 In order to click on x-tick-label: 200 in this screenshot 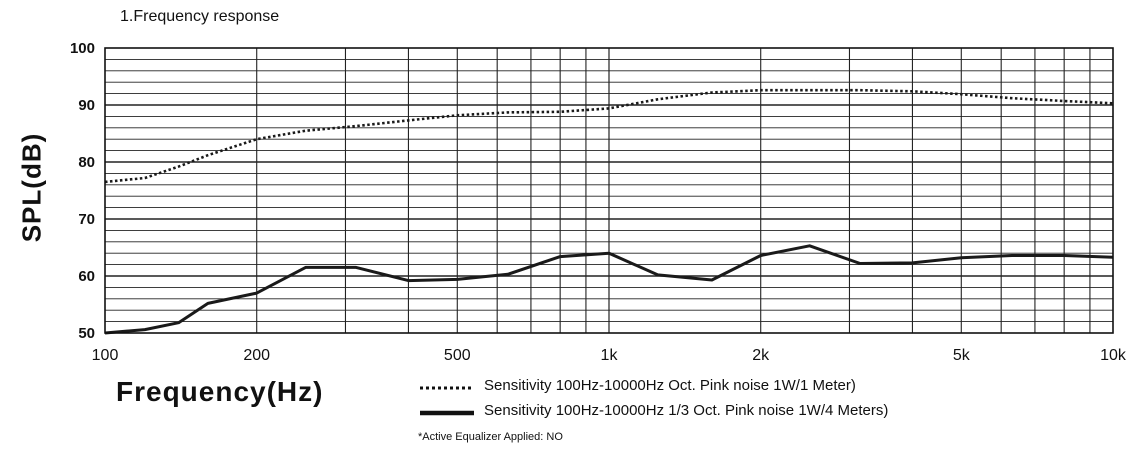, I will do `click(256, 355)`.